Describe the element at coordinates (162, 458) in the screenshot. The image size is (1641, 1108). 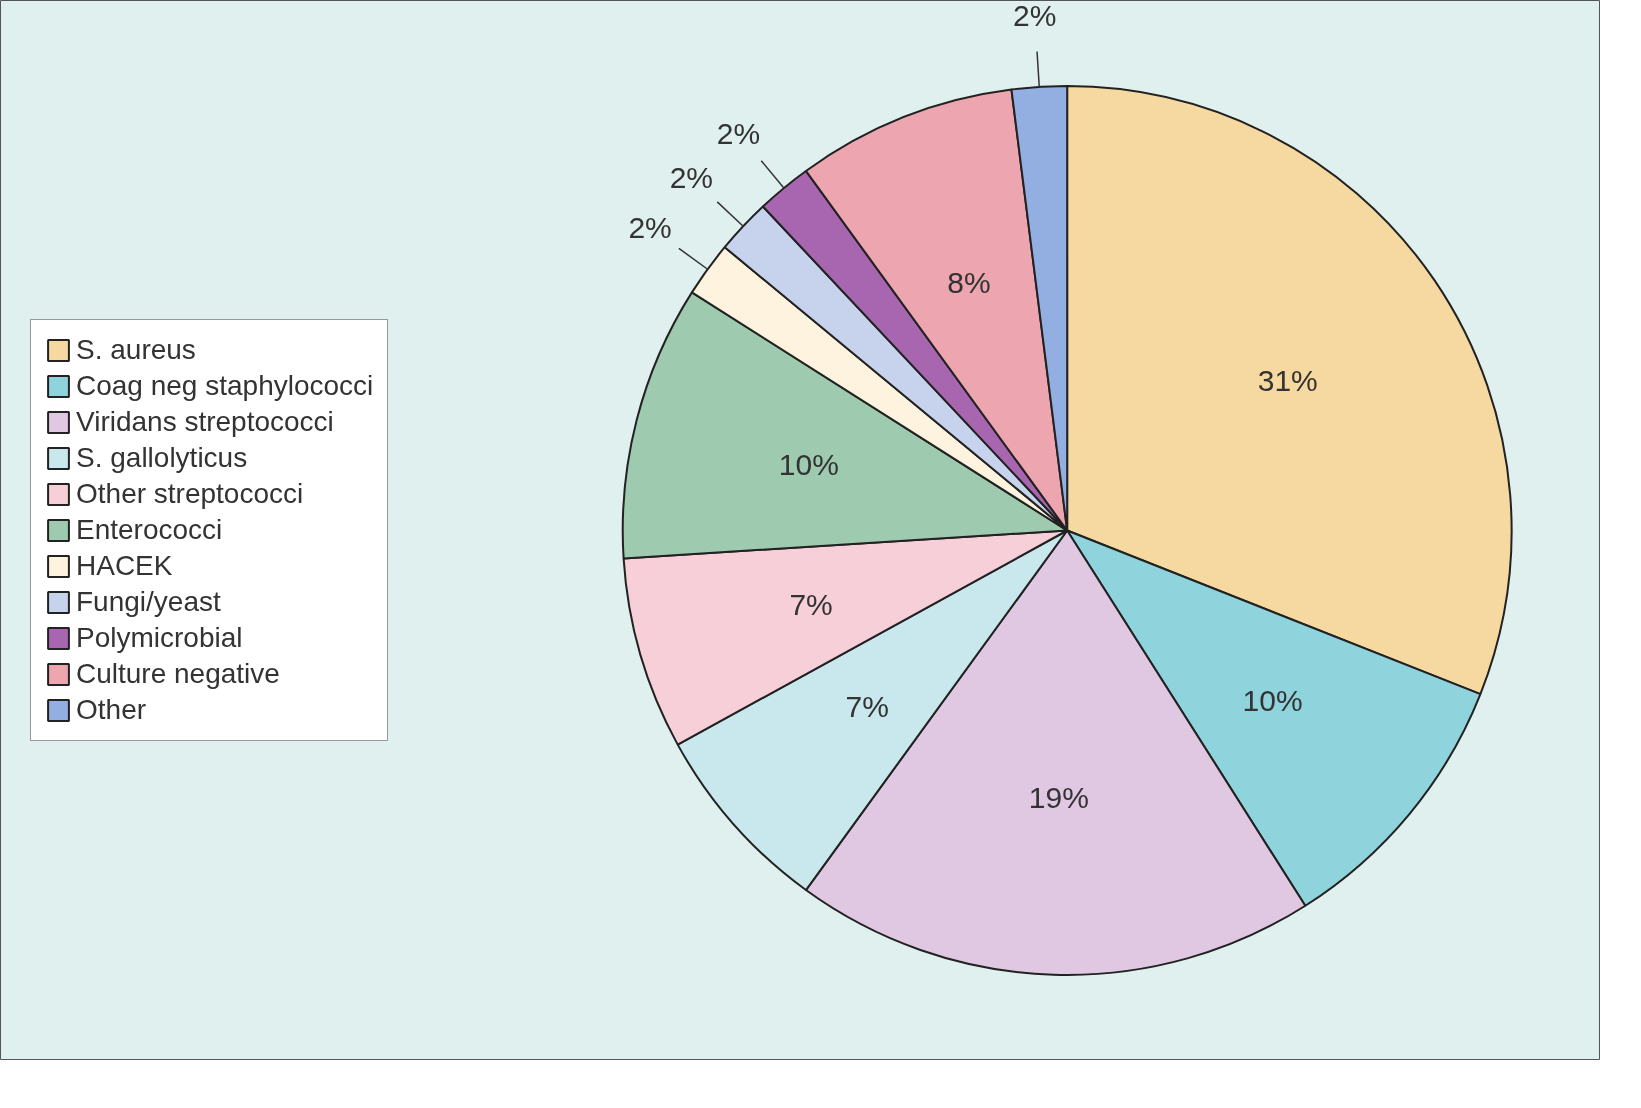
I see `legend-label: S. gallolyticus` at that location.